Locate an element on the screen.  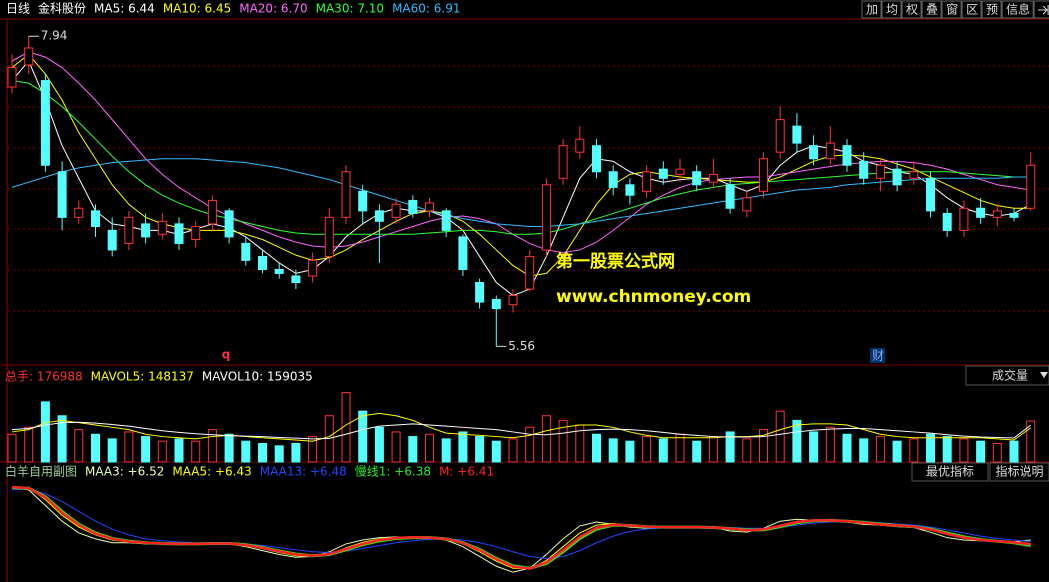
legend-entry: MAA3: +6.52 is located at coordinates (124, 472).